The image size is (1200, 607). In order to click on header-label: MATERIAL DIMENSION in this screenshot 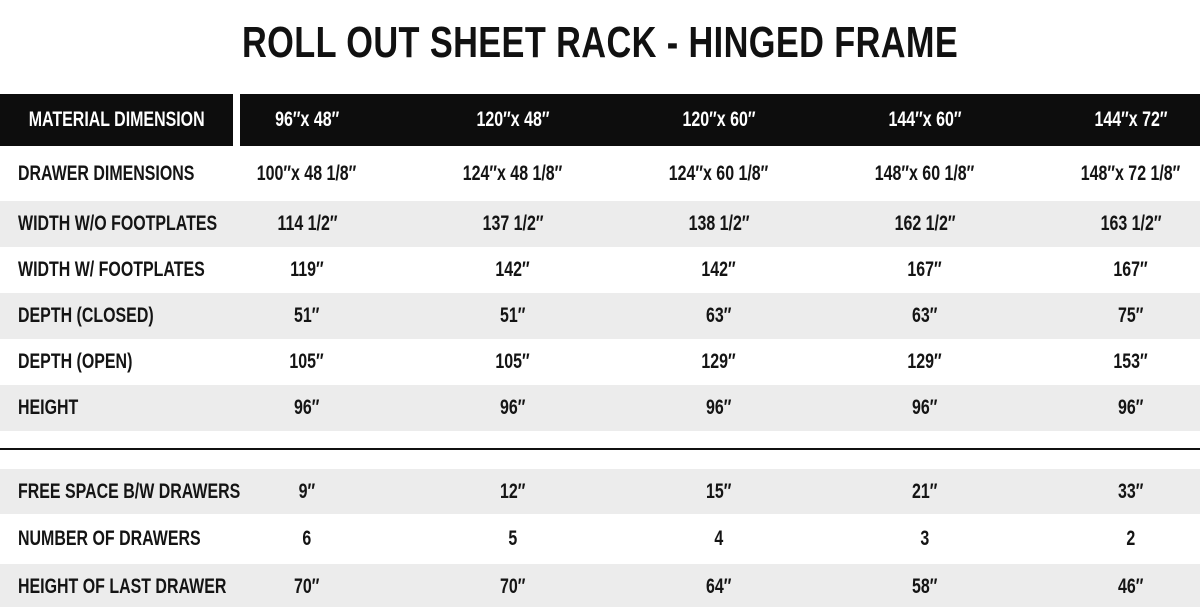, I will do `click(116, 119)`.